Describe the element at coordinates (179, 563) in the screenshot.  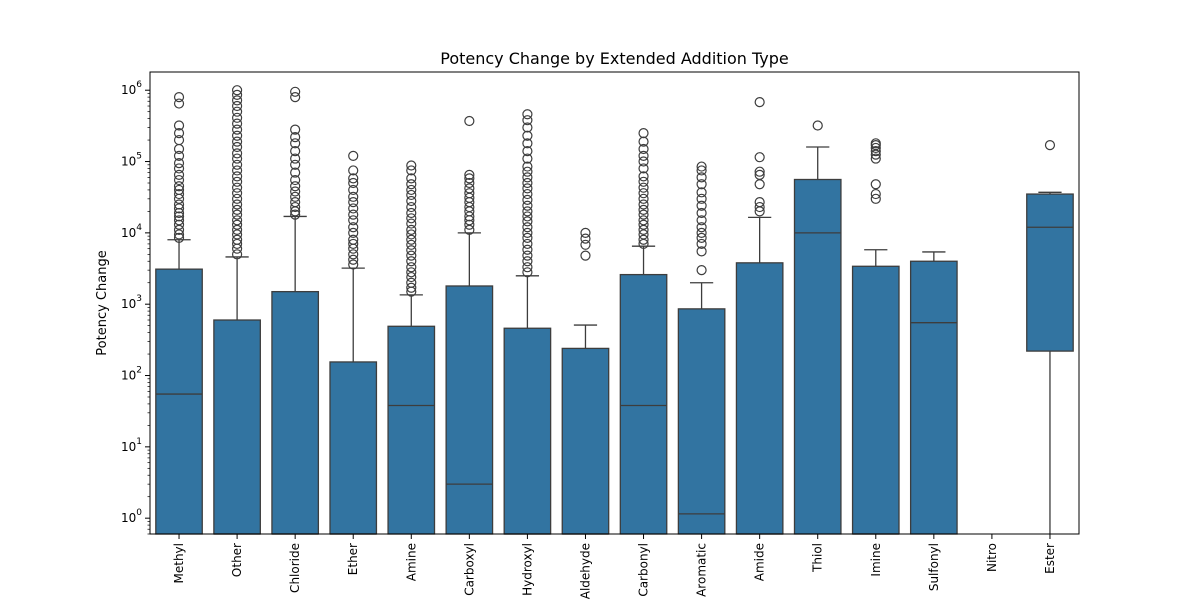
I see `x-tick-label: Methyl` at that location.